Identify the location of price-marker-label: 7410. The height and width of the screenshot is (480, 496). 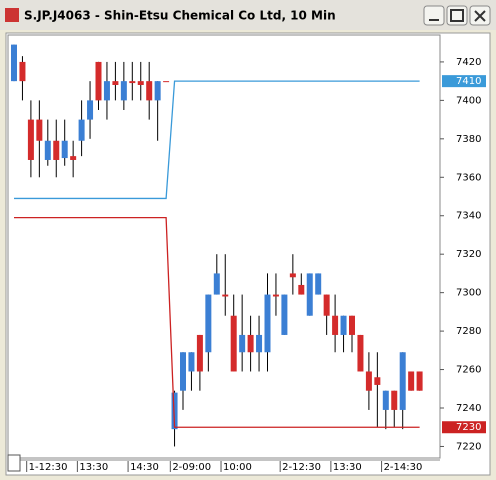
(468, 81).